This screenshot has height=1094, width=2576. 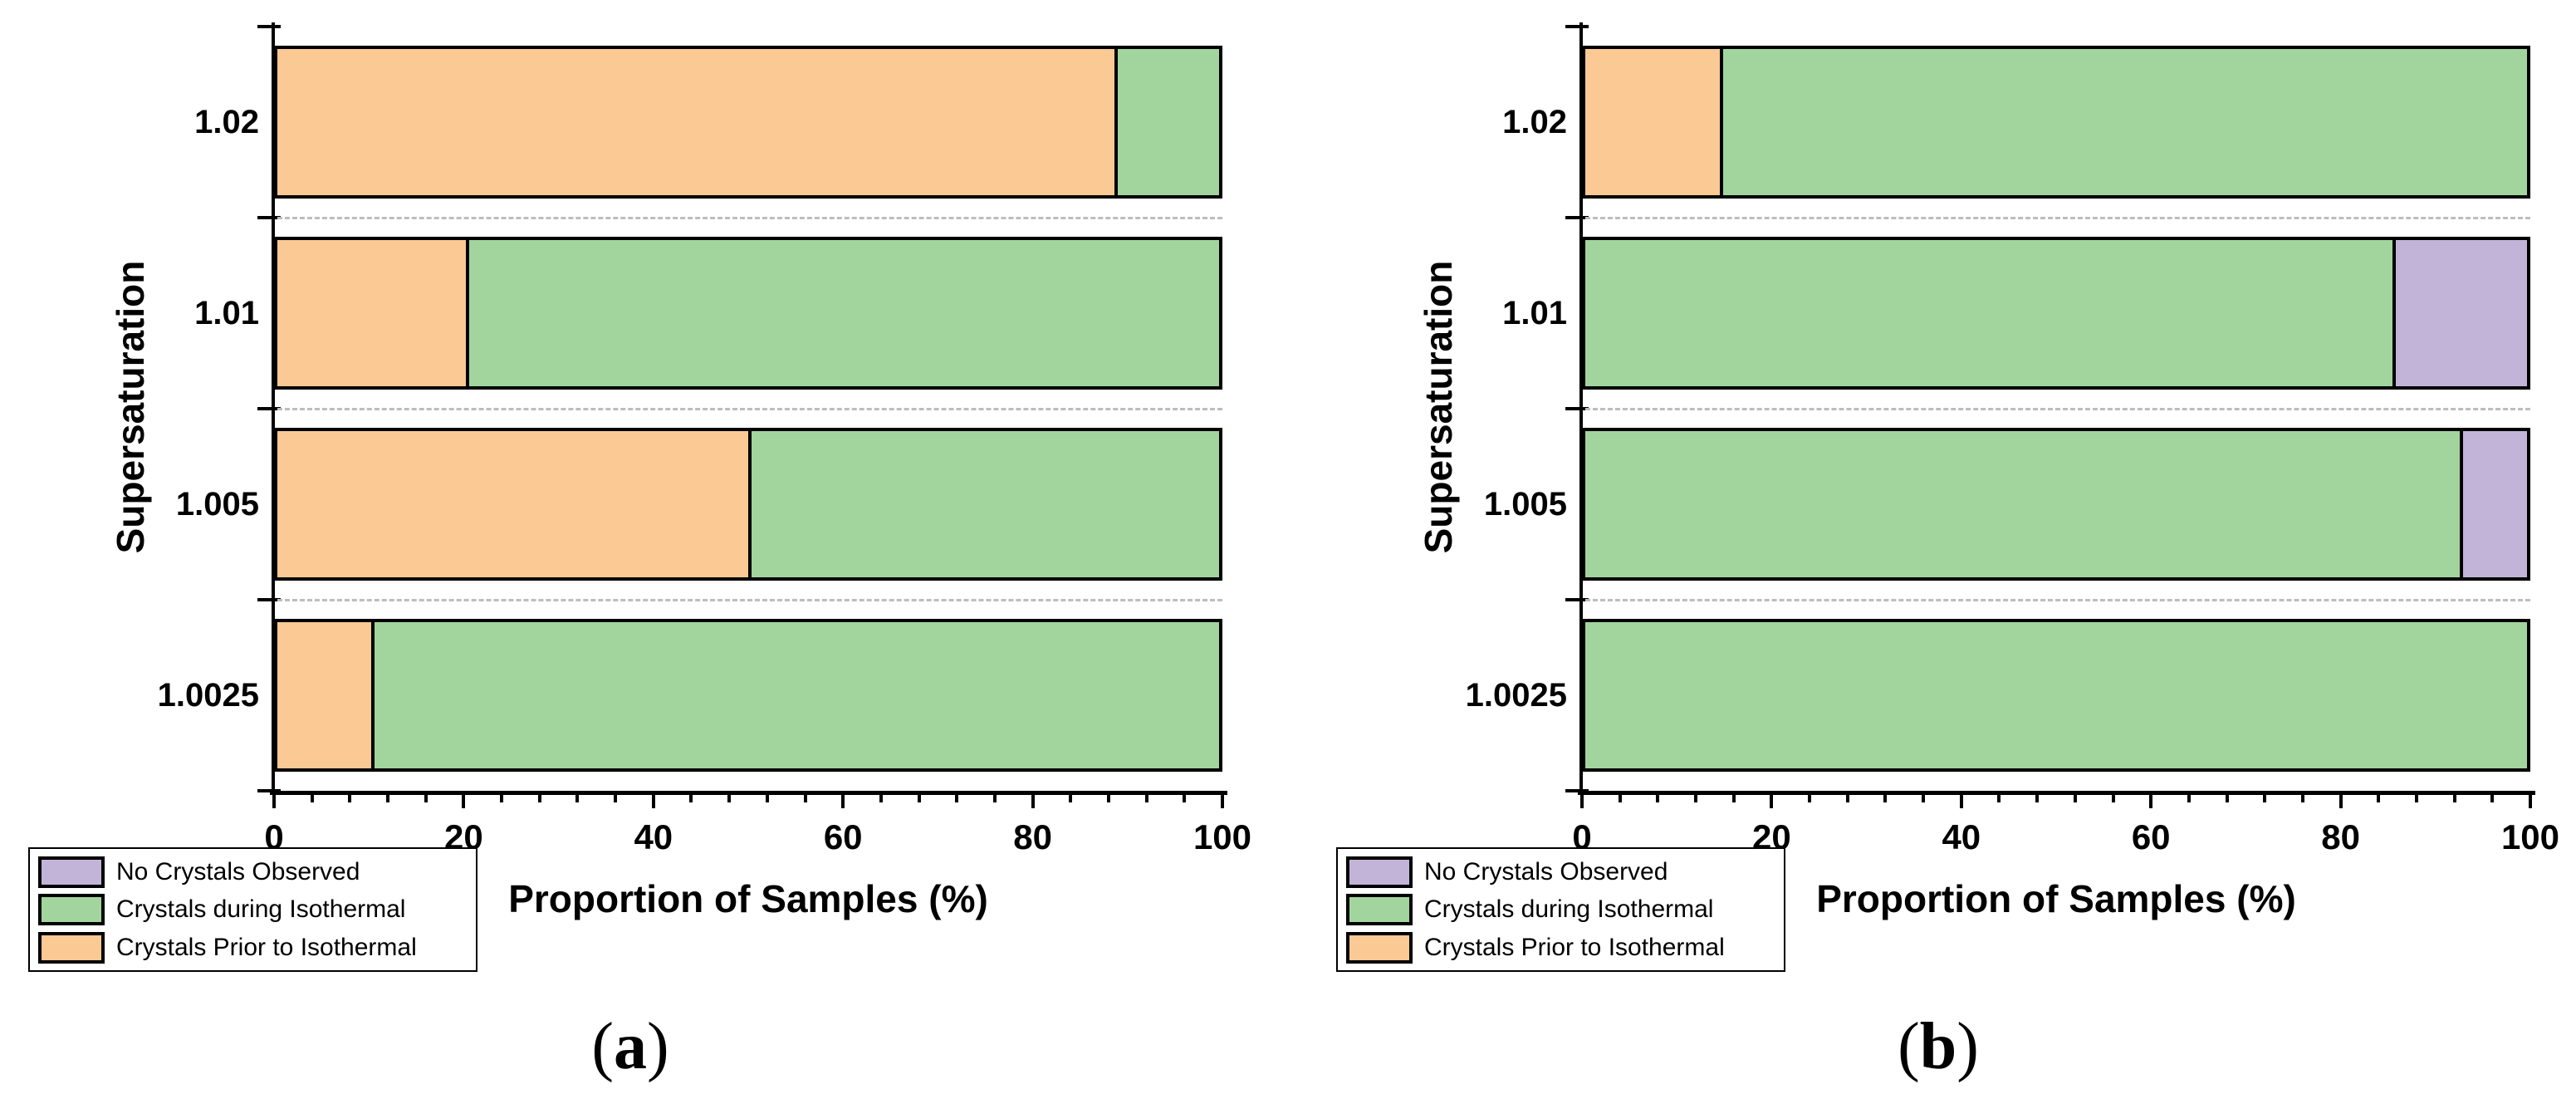 I want to click on figure-caption-b: (b), so click(x=1938, y=1047).